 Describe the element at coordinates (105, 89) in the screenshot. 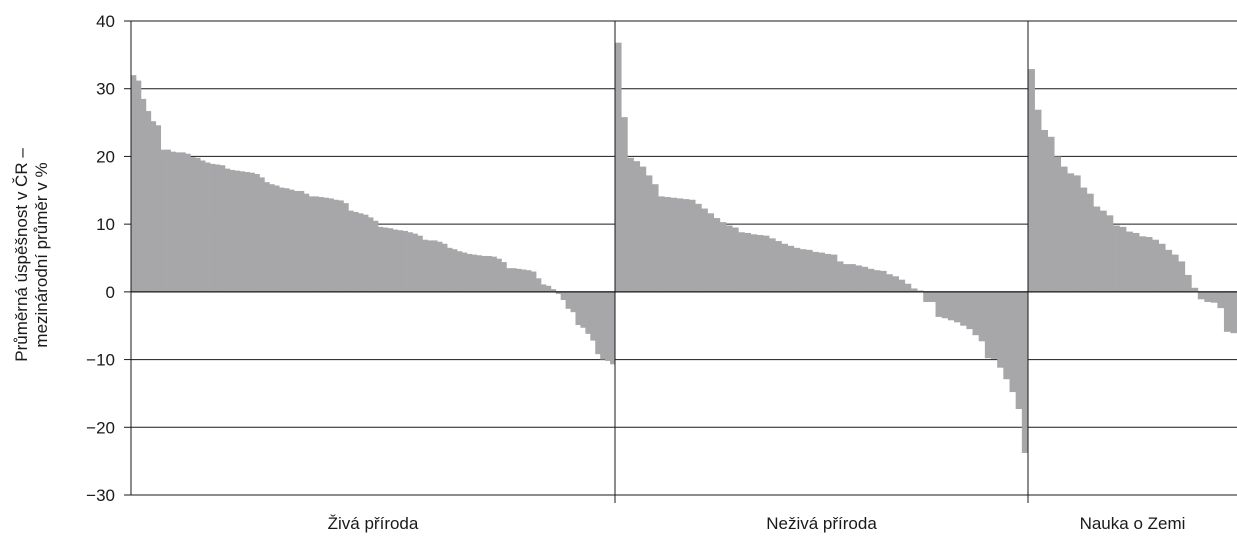

I see `y-tick-label: 30` at that location.